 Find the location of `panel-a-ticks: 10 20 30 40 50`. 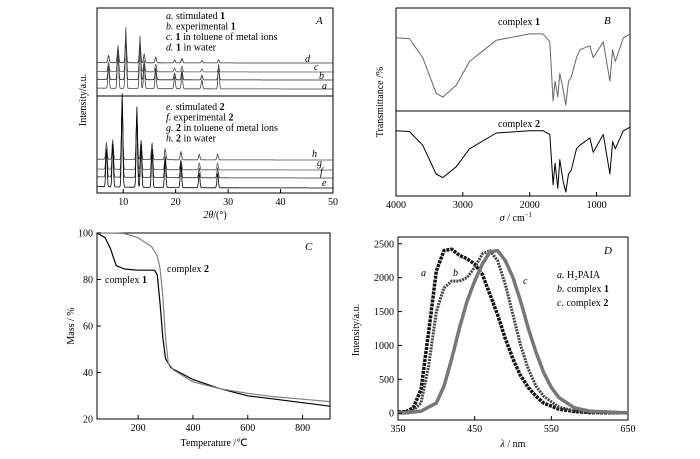

panel-a-ticks: 10 20 30 40 50 is located at coordinates (228, 198).